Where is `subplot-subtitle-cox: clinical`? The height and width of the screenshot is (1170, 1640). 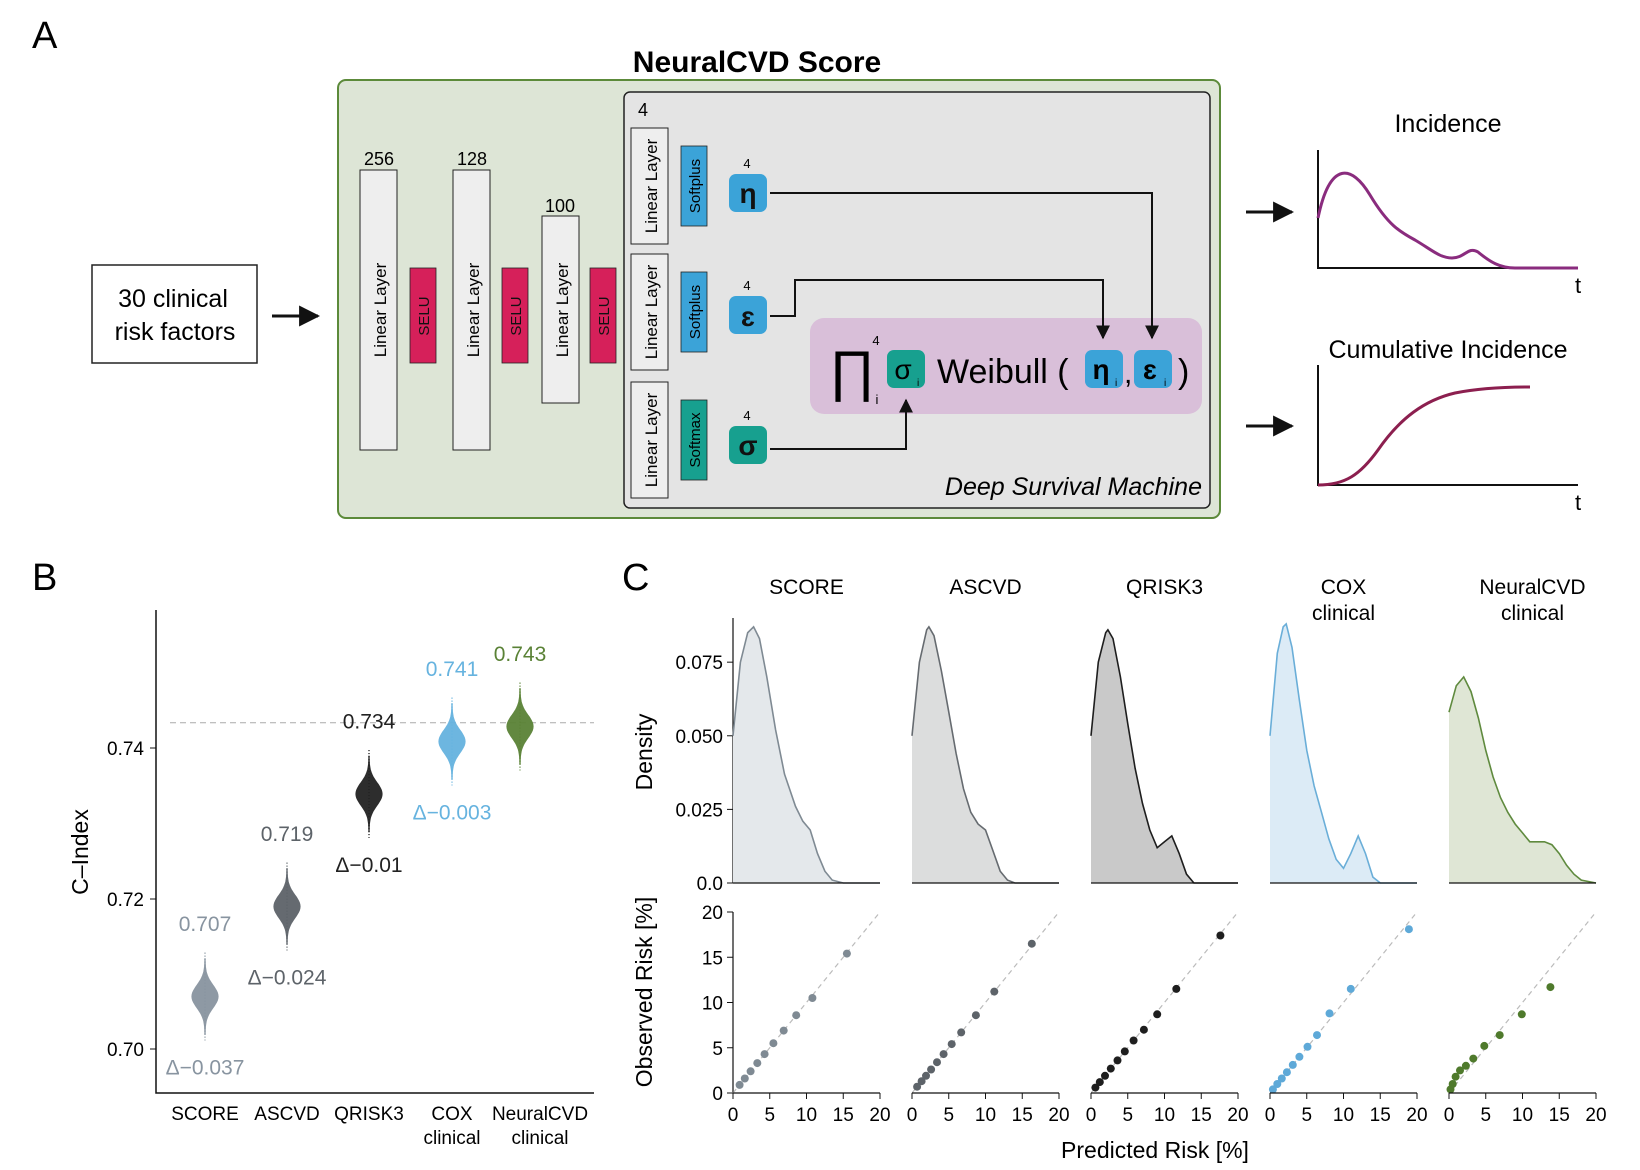
subplot-subtitle-cox: clinical is located at coordinates (1343, 613).